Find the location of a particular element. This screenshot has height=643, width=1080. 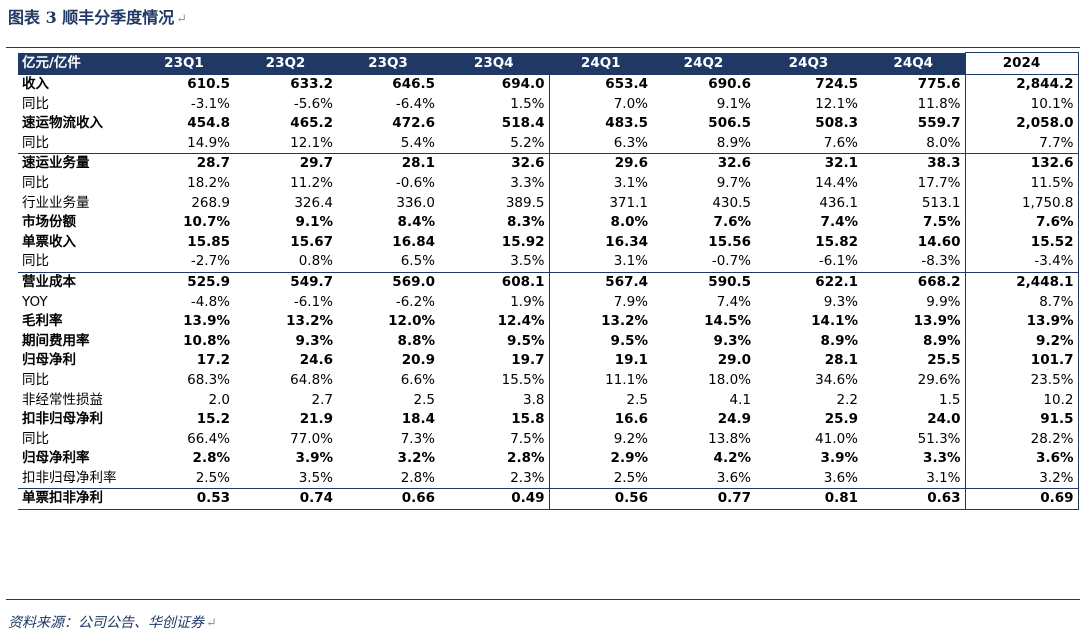

table-cell: 13.8% is located at coordinates (729, 438).